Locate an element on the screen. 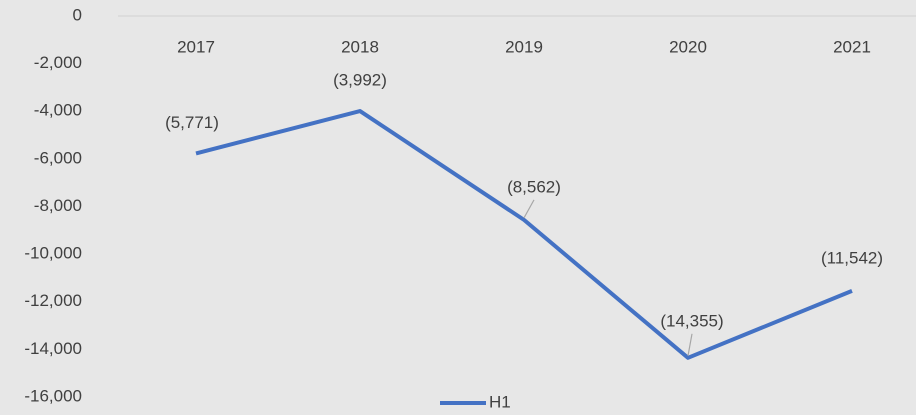 The image size is (916, 415). x-tick-label: 2019 is located at coordinates (524, 46).